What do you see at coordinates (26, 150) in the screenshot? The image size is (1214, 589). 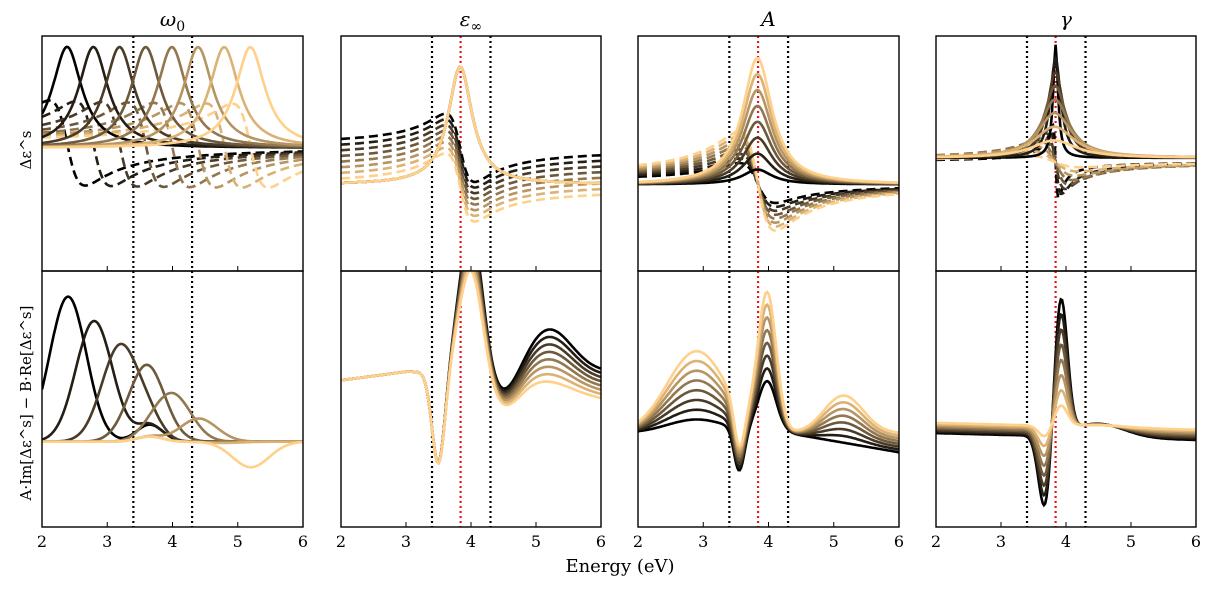 I see `y-axis-label-top: Δε^s` at bounding box center [26, 150].